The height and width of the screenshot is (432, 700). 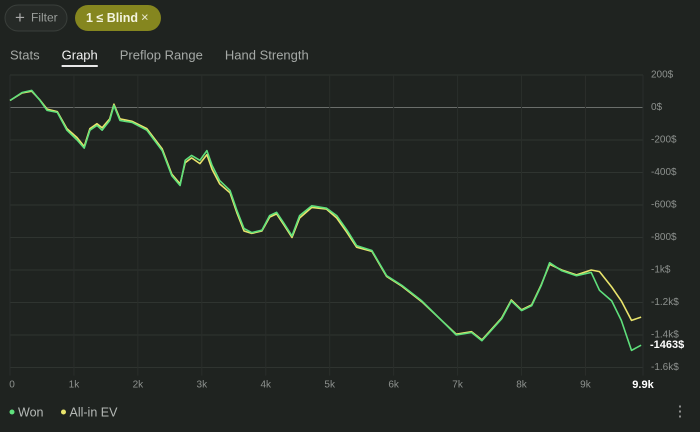 I want to click on tab-underline, so click(x=79, y=66).